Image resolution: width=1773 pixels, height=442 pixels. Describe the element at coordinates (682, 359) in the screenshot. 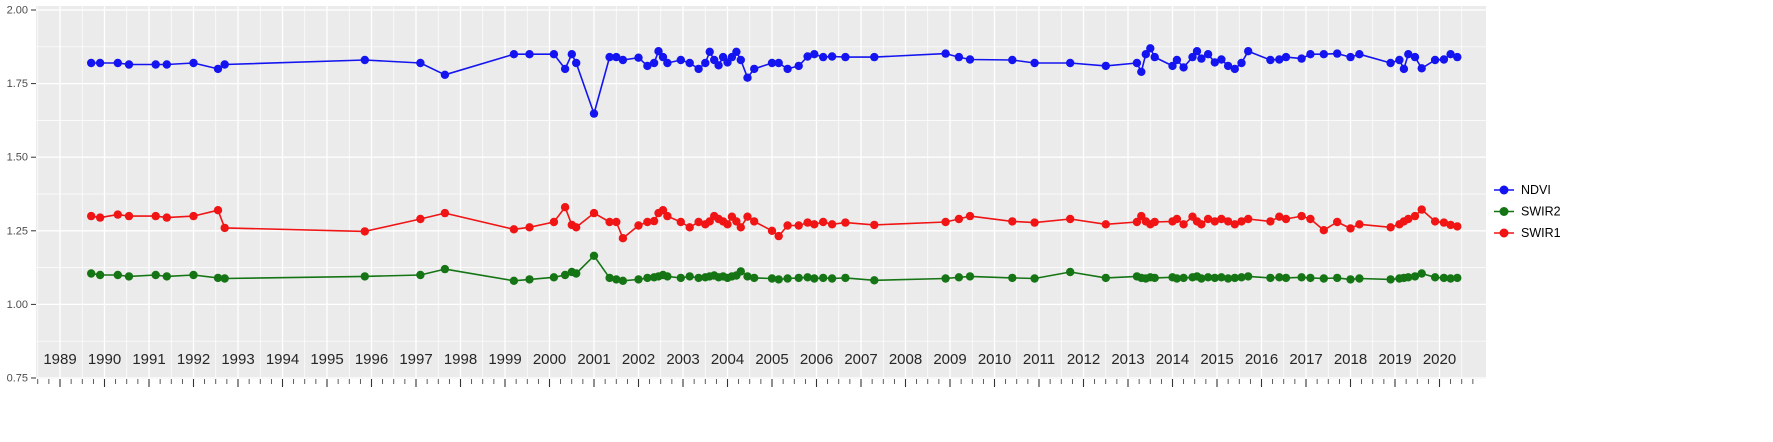

I see `x-tick-label: 2003` at that location.